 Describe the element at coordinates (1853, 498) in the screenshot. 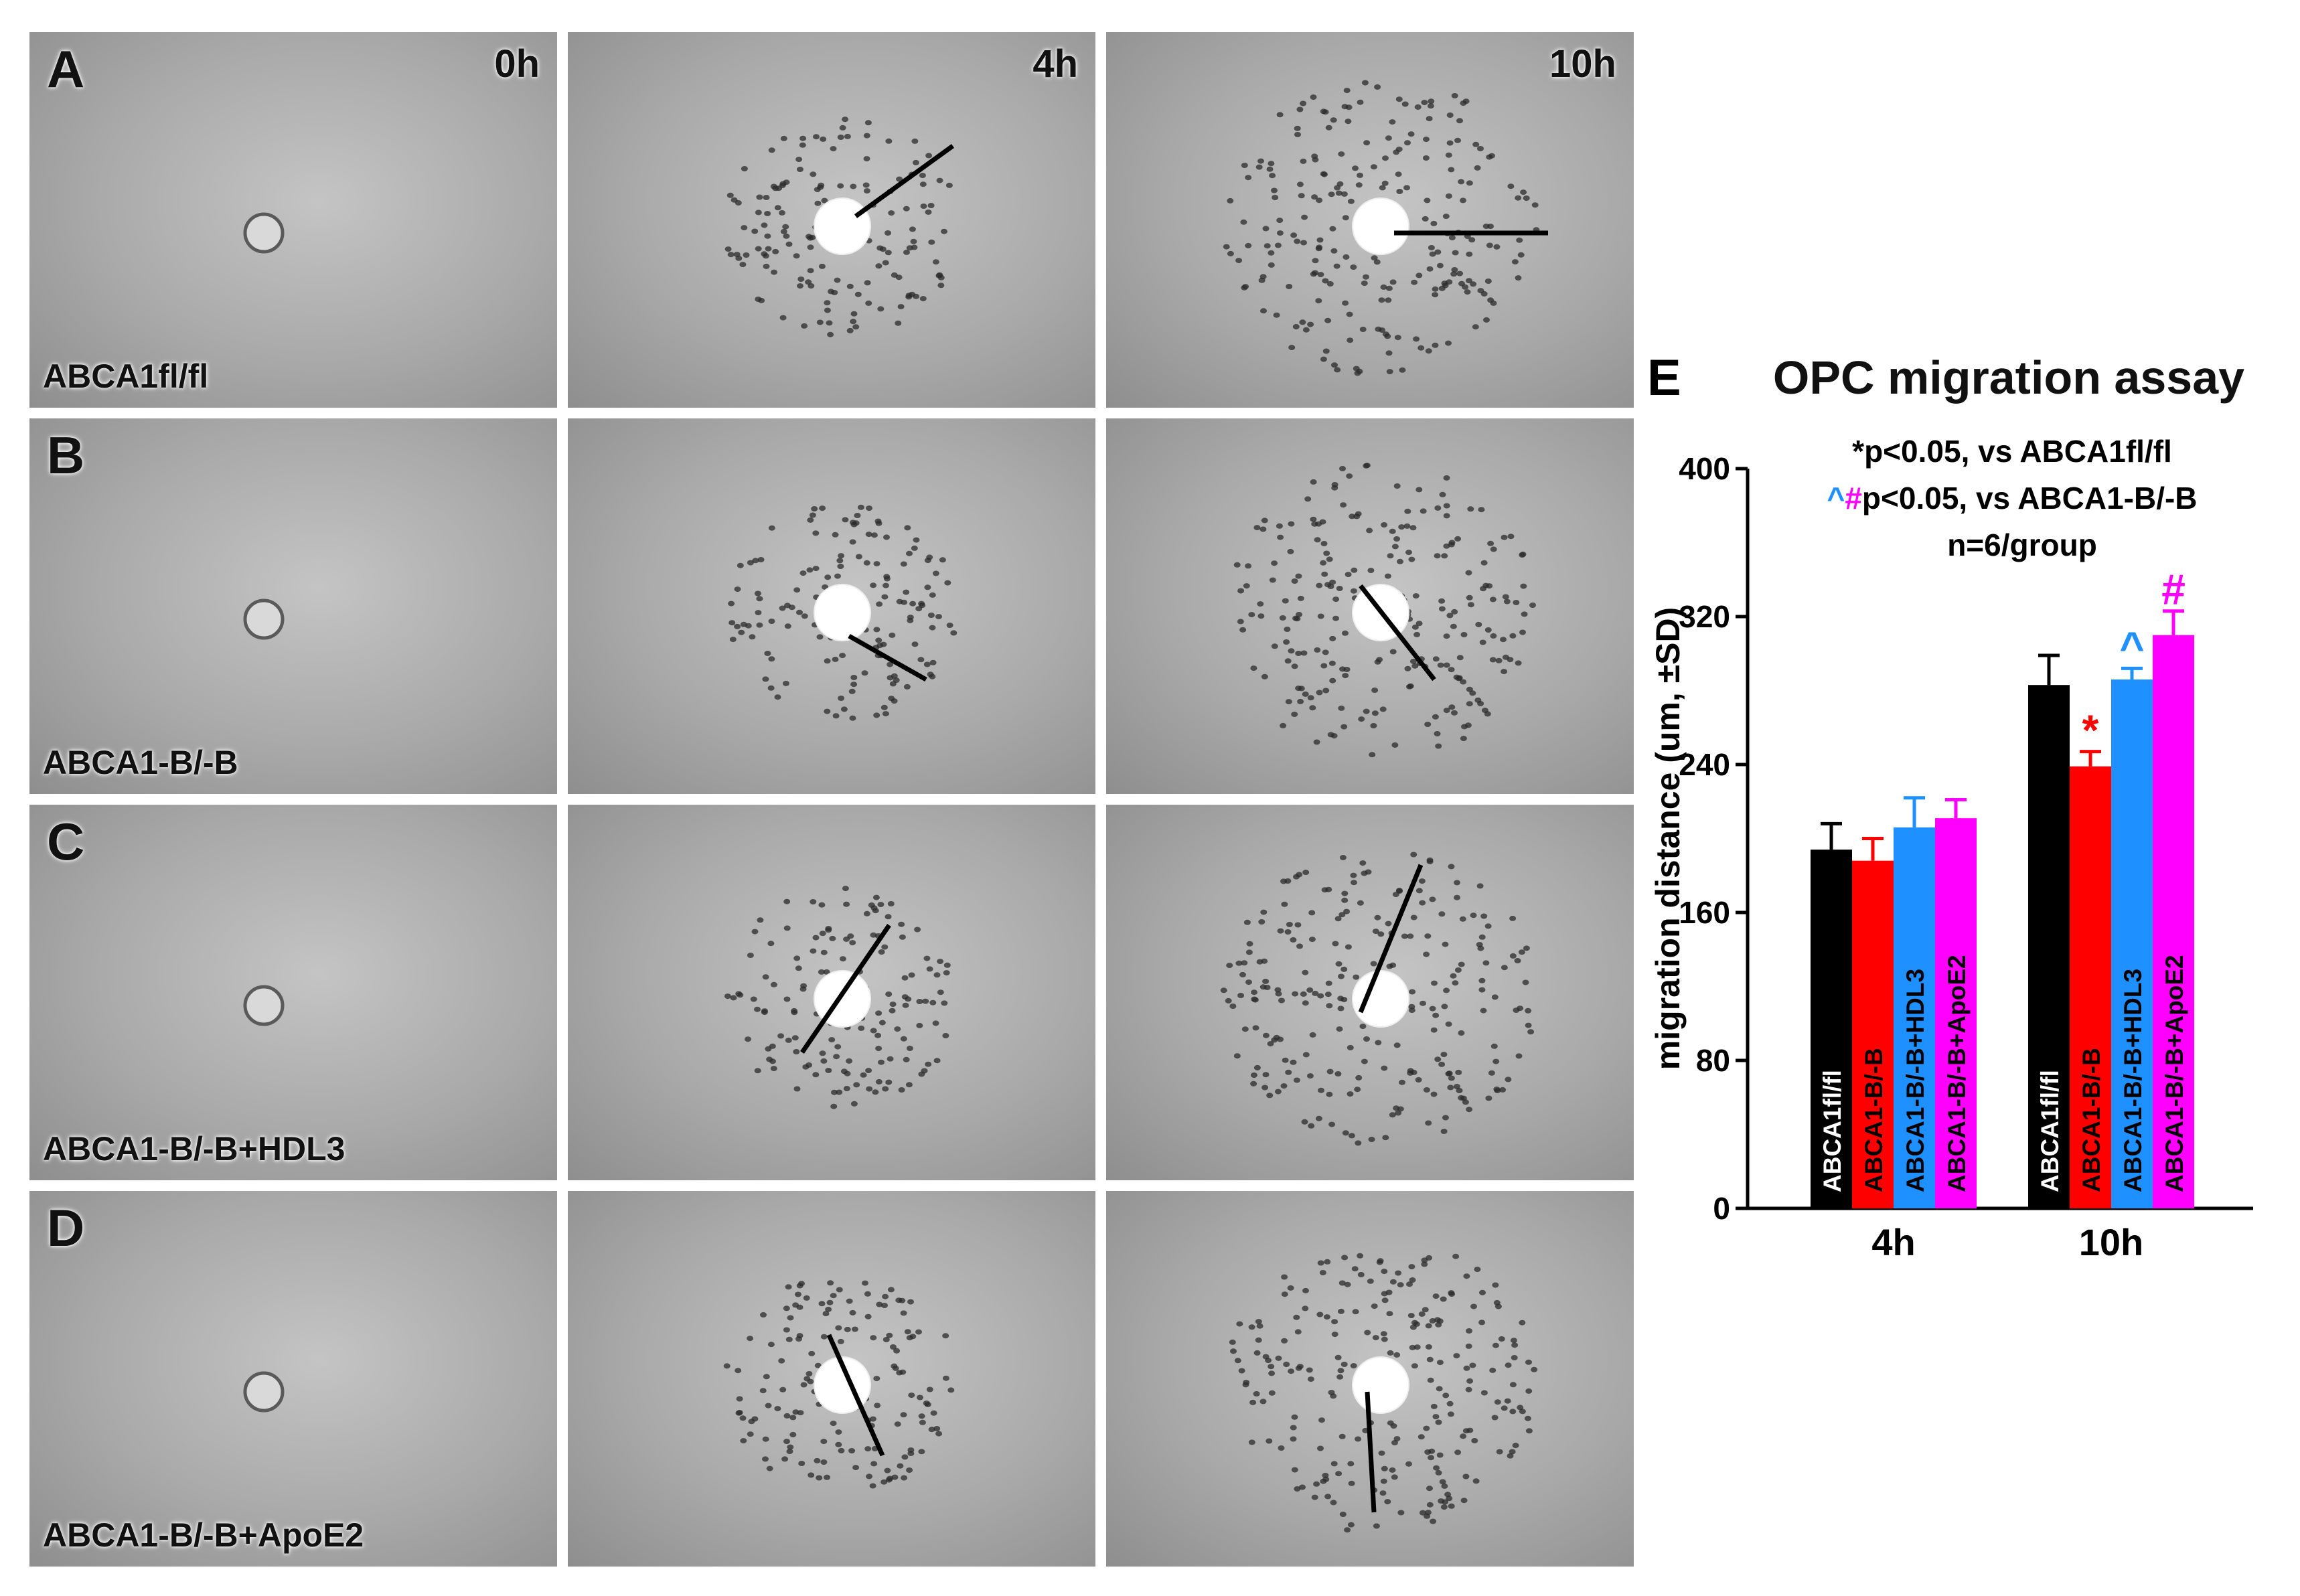

I see `hash-symbol: #` at that location.